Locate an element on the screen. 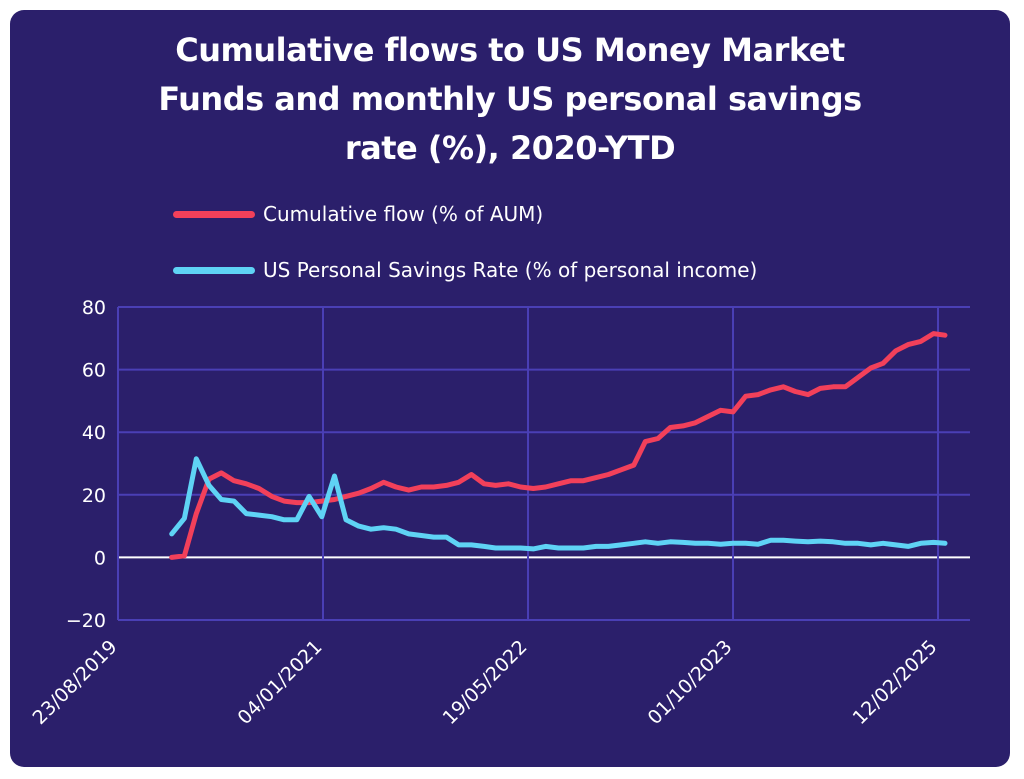 The width and height of the screenshot is (1024, 779). legend-label: Cumulative flow (% of AUM) is located at coordinates (403, 214).